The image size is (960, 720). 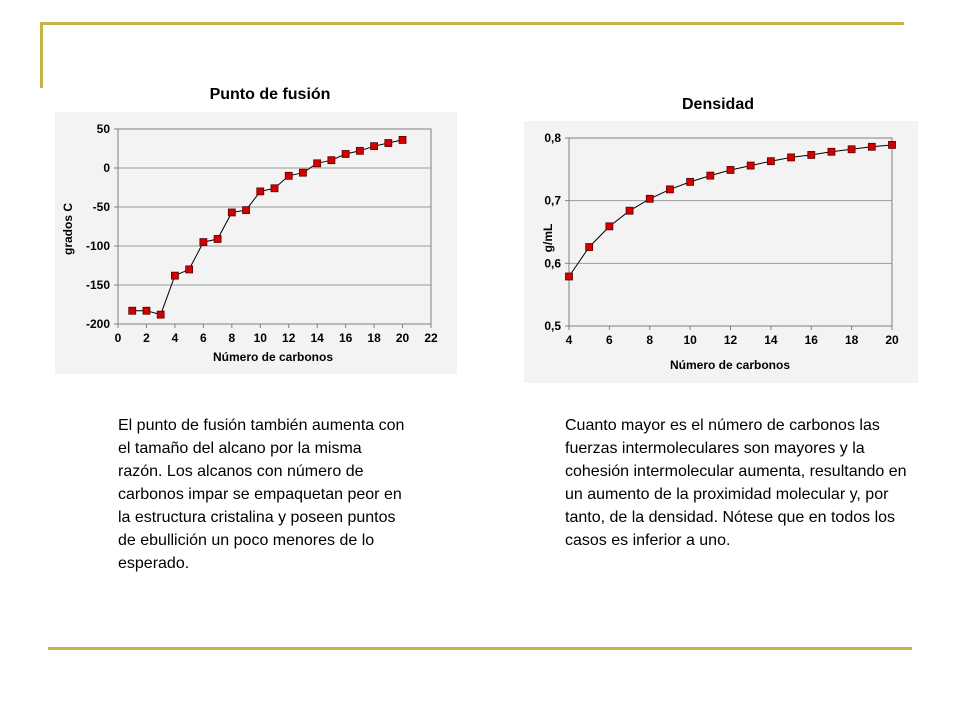 What do you see at coordinates (104, 129) in the screenshot?
I see `y-tick-label: 50` at bounding box center [104, 129].